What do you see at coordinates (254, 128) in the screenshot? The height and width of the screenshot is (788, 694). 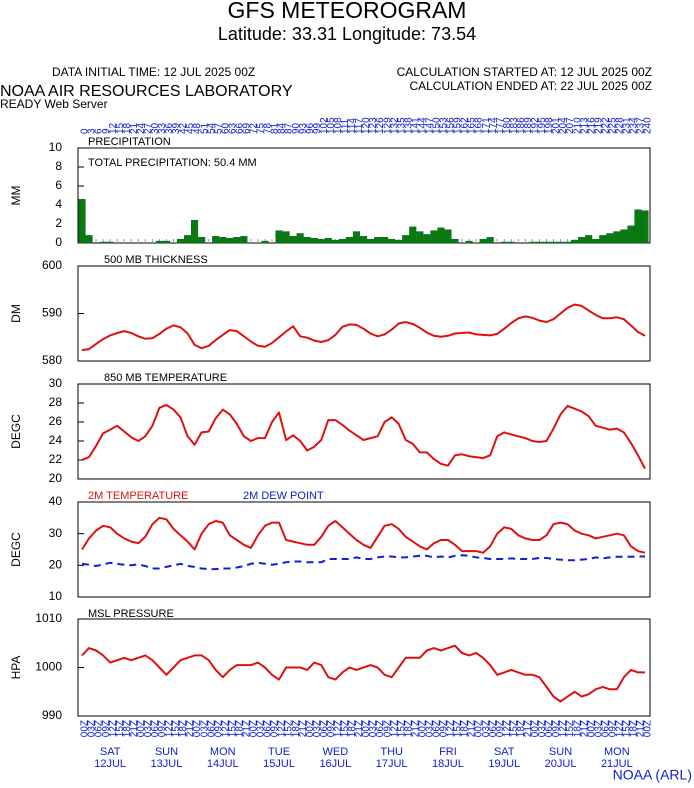 I see `forecast-hour-label: 72` at bounding box center [254, 128].